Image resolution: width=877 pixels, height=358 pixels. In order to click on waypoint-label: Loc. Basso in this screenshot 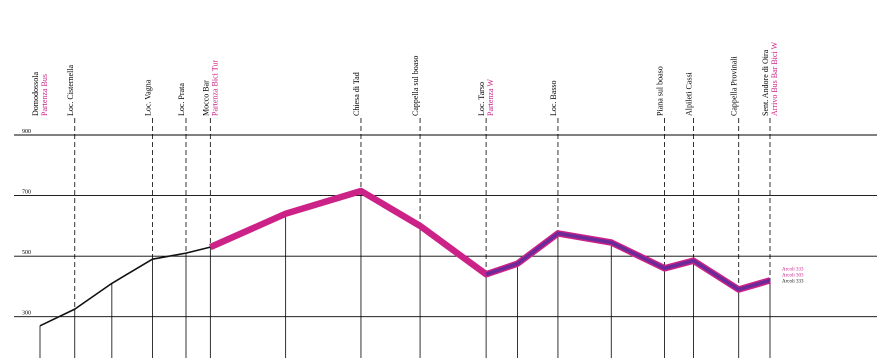, I will do `click(553, 98)`.